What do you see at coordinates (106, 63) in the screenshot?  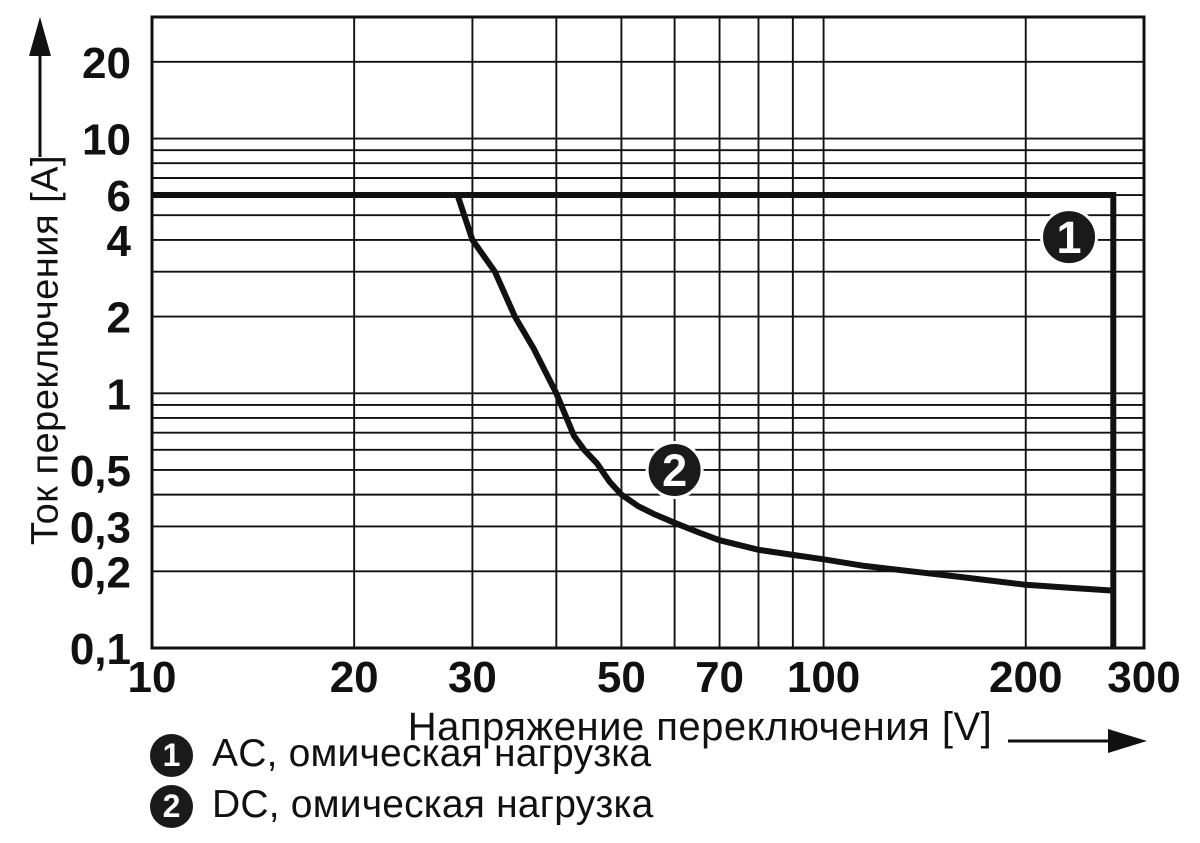 I see `y-tick-label: 20` at bounding box center [106, 63].